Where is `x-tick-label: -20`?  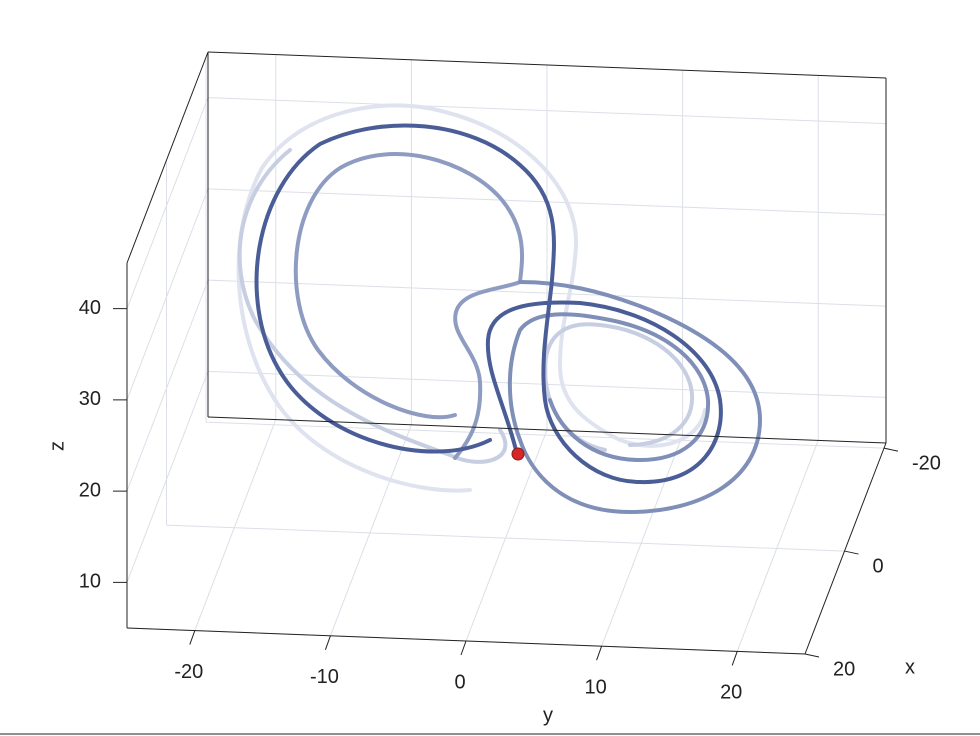 x-tick-label: -20 is located at coordinates (926, 463).